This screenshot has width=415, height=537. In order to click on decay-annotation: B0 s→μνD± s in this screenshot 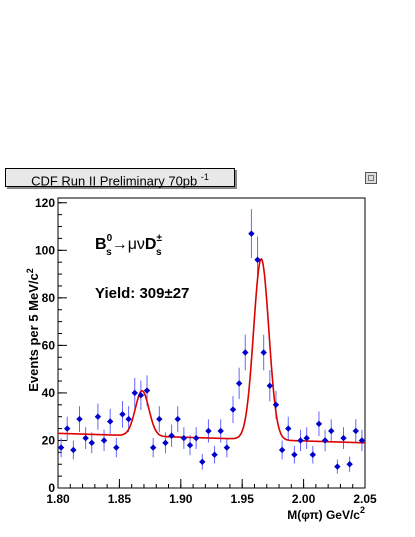, I will do `click(128, 245)`.